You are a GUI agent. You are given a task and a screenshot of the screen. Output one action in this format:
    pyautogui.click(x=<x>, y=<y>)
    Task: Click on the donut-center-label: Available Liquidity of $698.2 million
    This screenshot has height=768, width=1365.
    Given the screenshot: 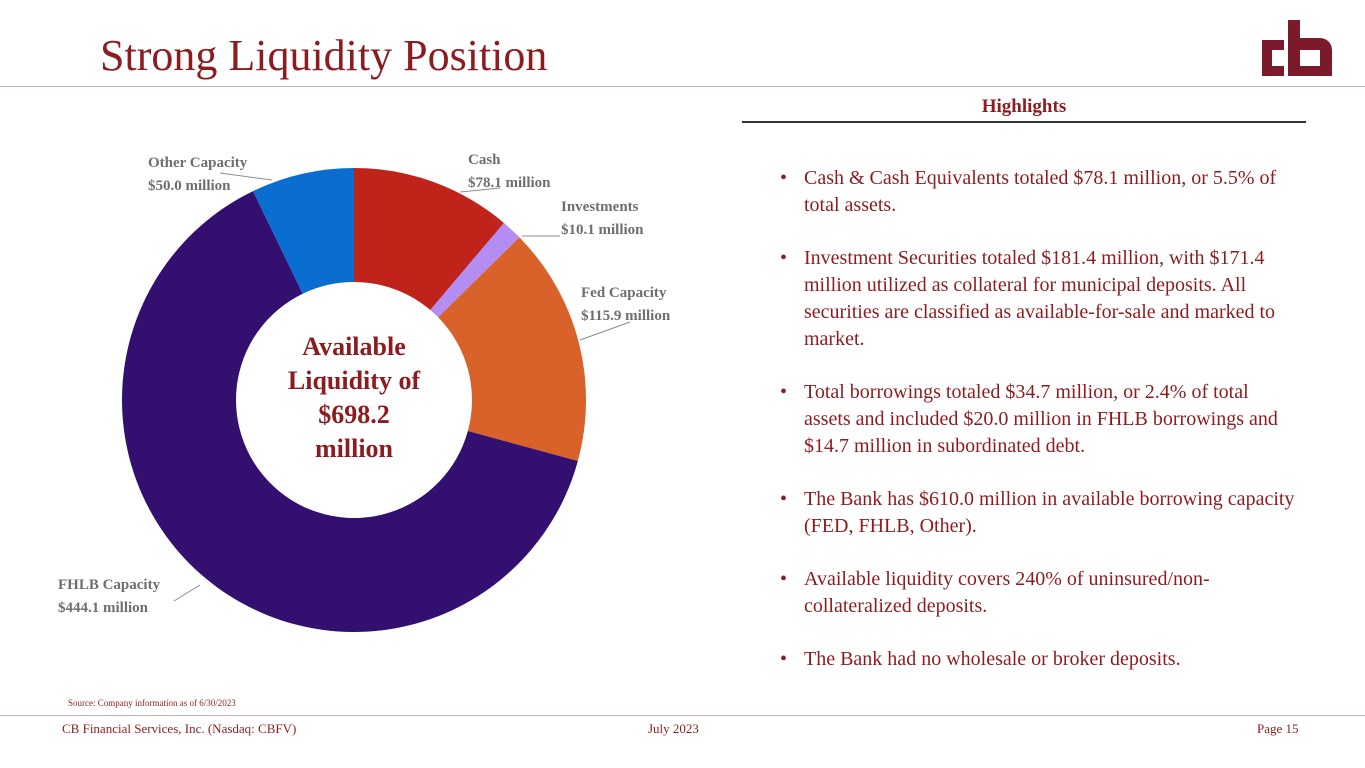 What is the action you would take?
    pyautogui.click(x=354, y=398)
    